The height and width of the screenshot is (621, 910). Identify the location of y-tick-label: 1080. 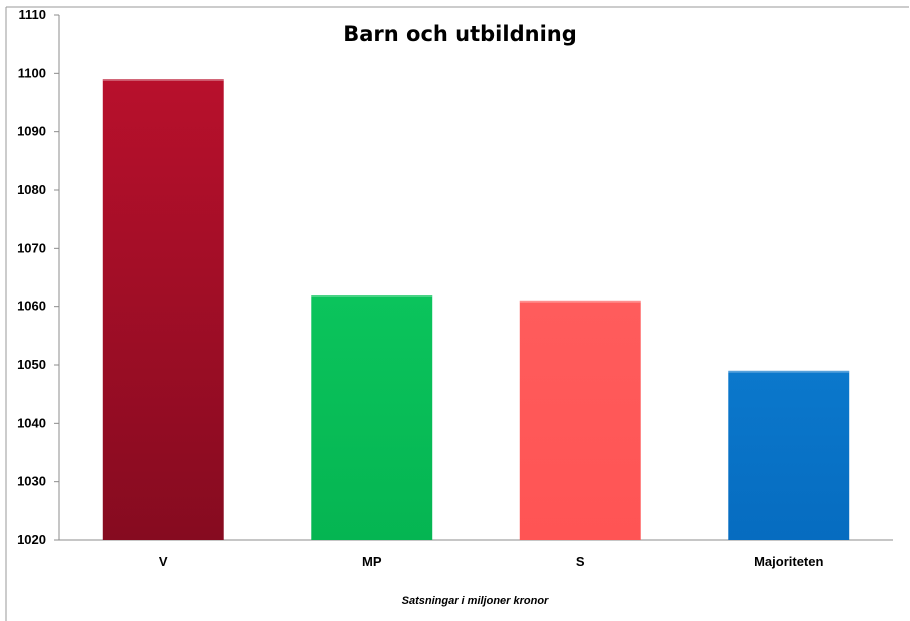
(31, 189).